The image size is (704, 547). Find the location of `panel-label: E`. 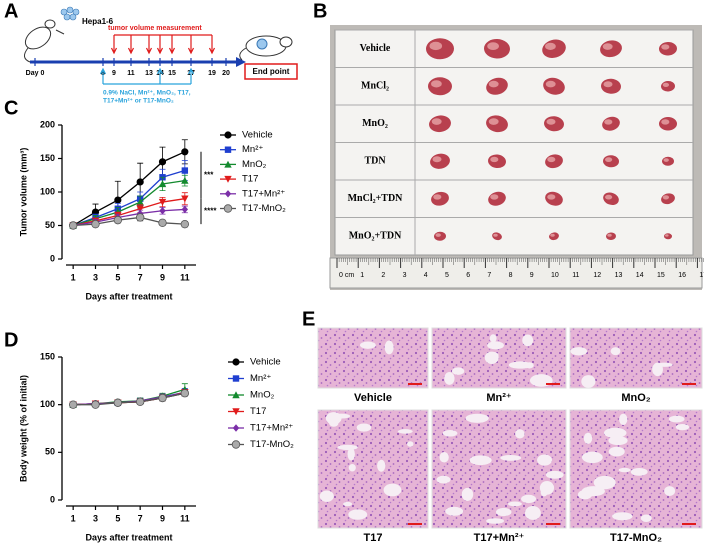

panel-label: E is located at coordinates (308, 319).